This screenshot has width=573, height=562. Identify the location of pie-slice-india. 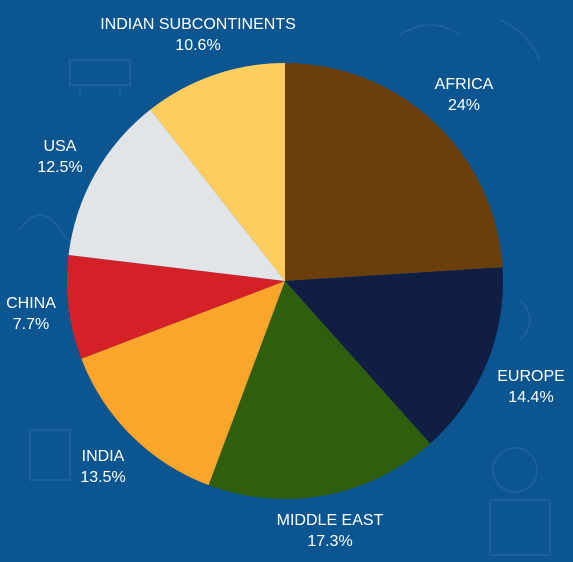
(183, 383).